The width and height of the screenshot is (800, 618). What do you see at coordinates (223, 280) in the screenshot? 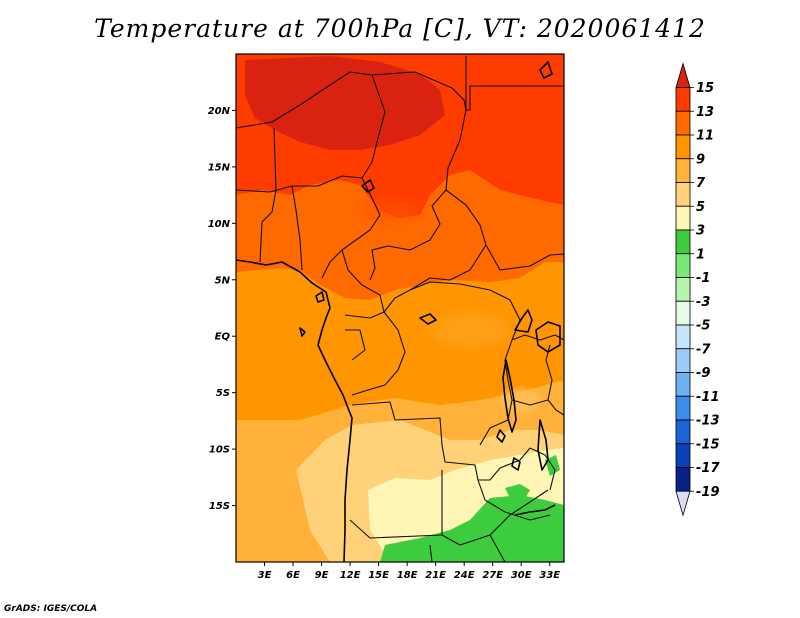
I see `lat-tick-label: 5N` at bounding box center [223, 280].